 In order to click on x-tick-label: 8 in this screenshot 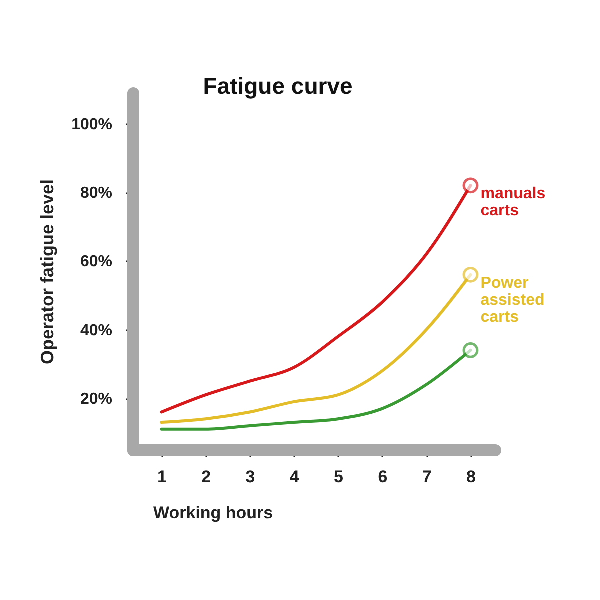, I will do `click(471, 477)`.